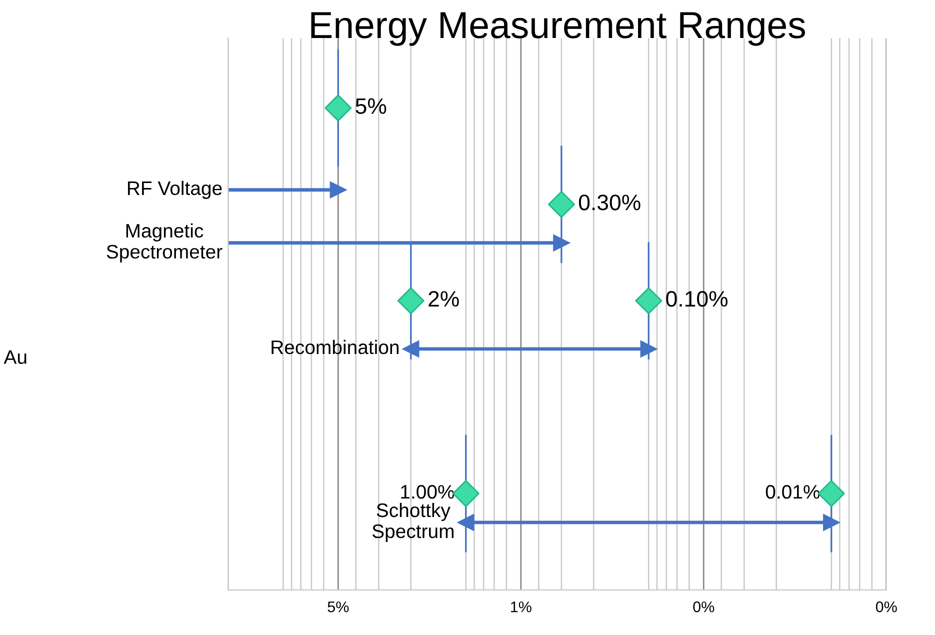 This screenshot has height=635, width=935. What do you see at coordinates (443, 298) in the screenshot?
I see `annotation: 2%` at bounding box center [443, 298].